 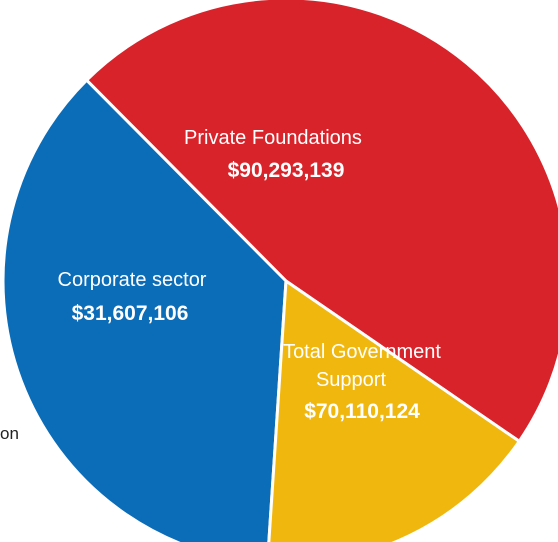 What do you see at coordinates (9, 433) in the screenshot?
I see `cut-off-text: on` at bounding box center [9, 433].